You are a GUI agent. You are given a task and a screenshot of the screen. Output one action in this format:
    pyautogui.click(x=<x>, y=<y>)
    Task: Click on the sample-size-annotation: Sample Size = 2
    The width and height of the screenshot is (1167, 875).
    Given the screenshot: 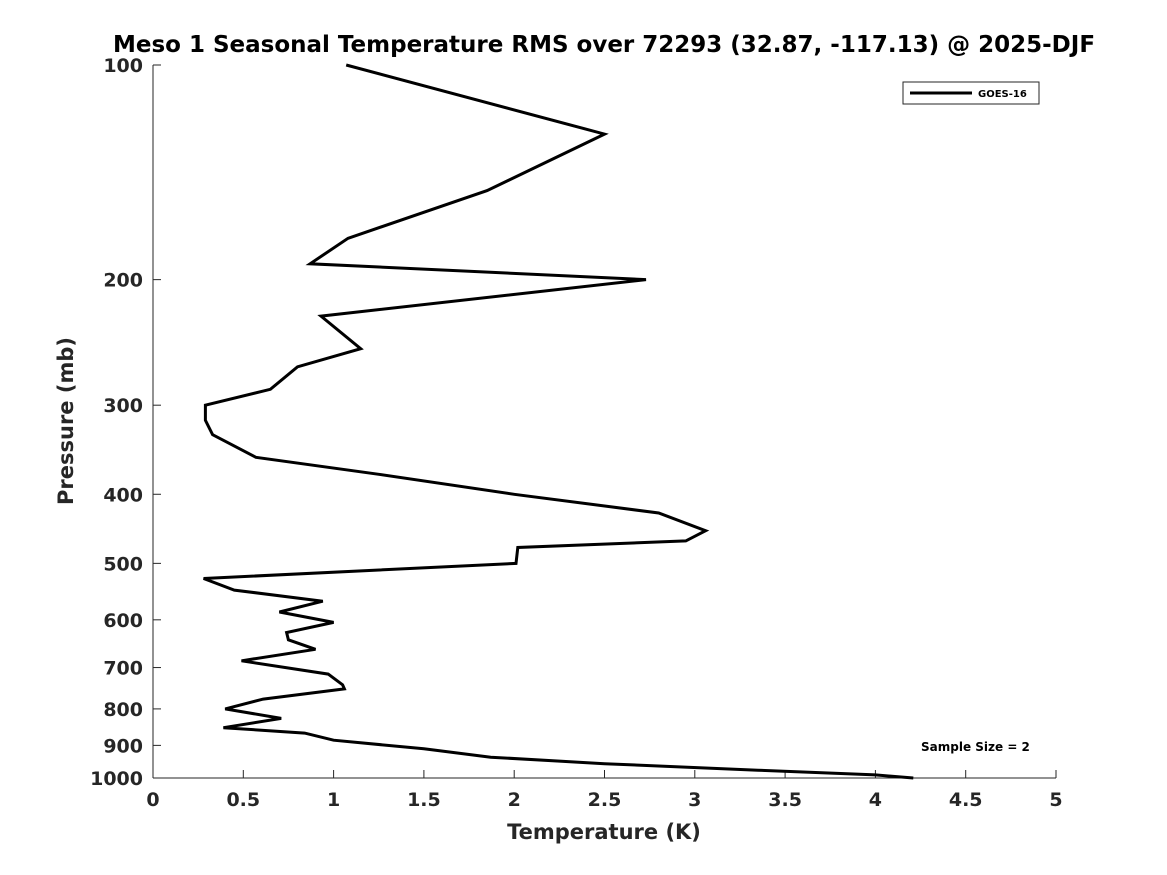 What is the action you would take?
    pyautogui.click(x=975, y=747)
    